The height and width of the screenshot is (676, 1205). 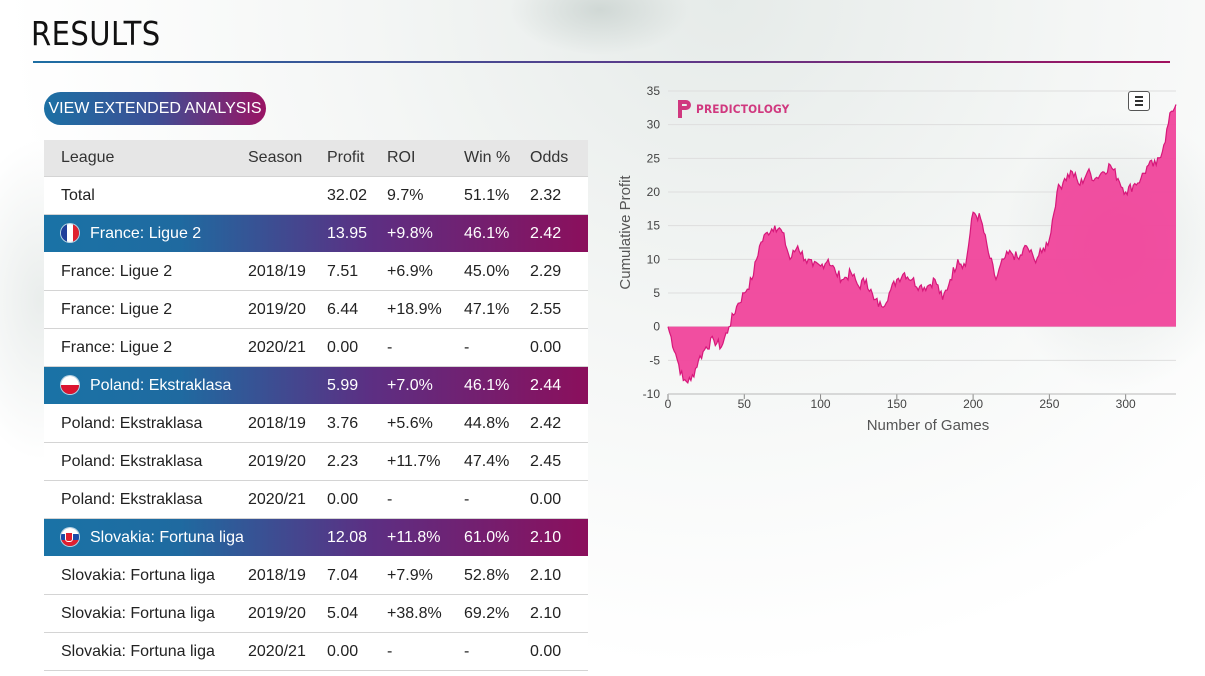 I want to click on y-tick-label: 30, so click(x=654, y=125).